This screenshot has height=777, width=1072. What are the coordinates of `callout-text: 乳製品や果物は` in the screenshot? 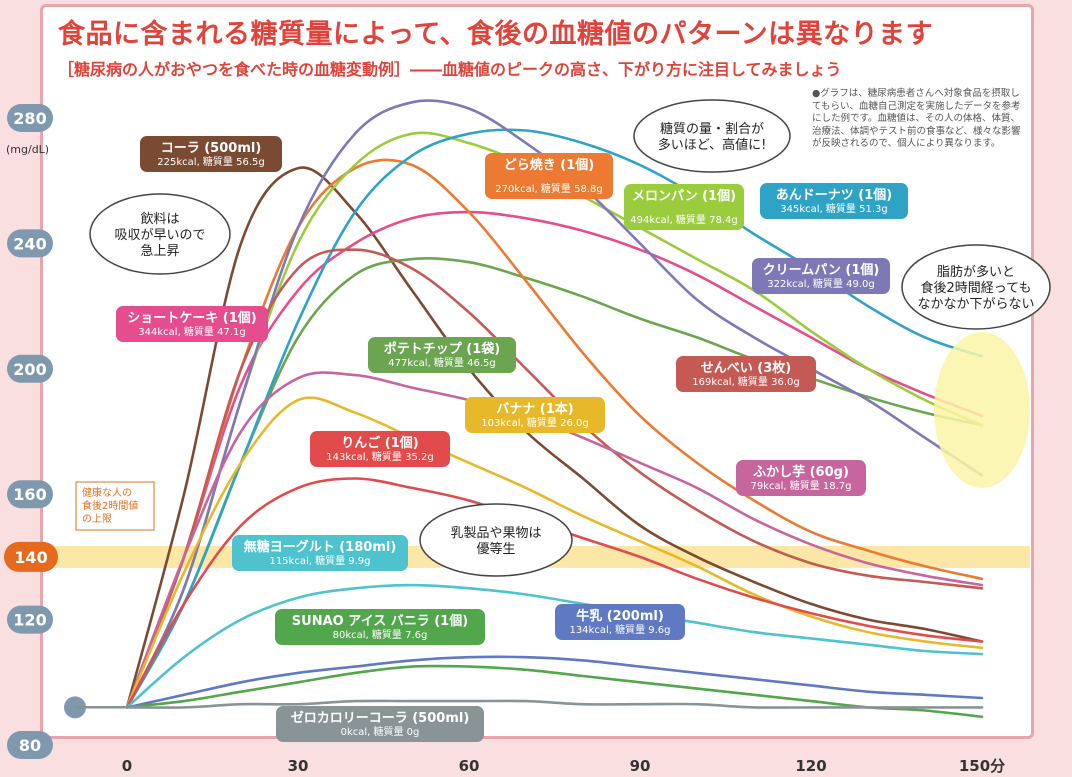 It's located at (495, 533).